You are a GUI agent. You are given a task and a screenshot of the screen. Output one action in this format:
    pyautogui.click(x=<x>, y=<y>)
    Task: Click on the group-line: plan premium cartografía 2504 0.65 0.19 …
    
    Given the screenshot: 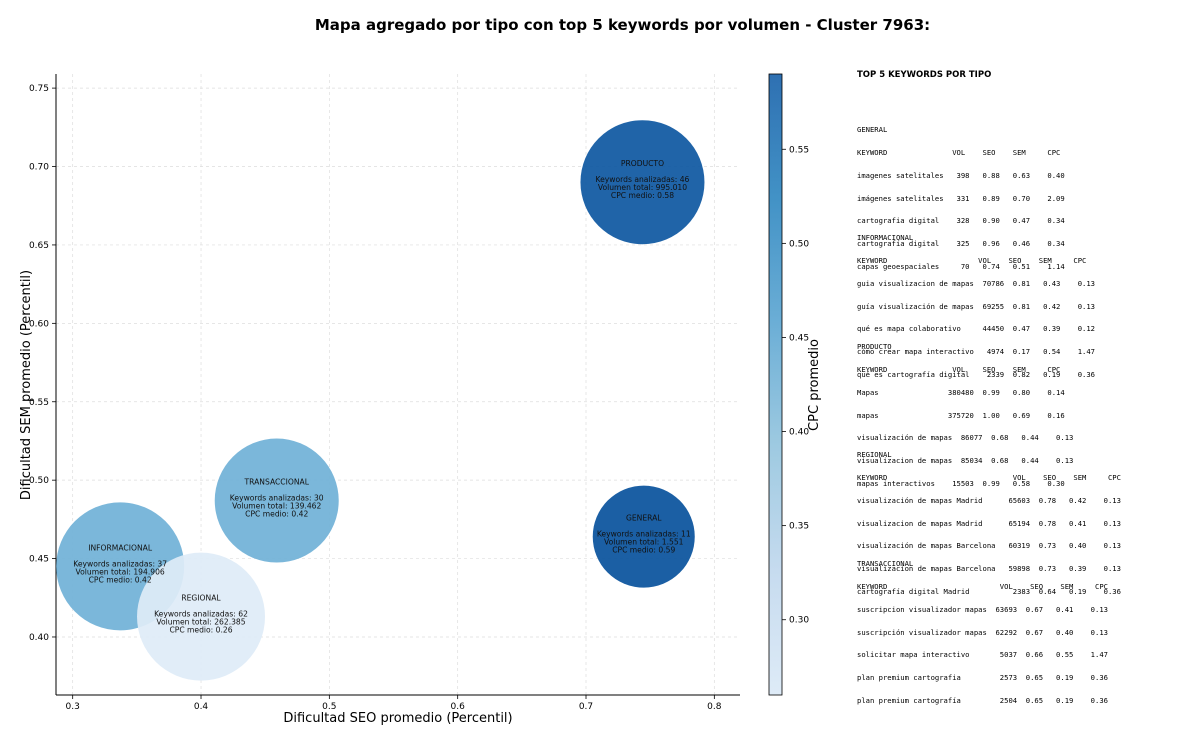 What is the action you would take?
    pyautogui.click(x=982, y=700)
    